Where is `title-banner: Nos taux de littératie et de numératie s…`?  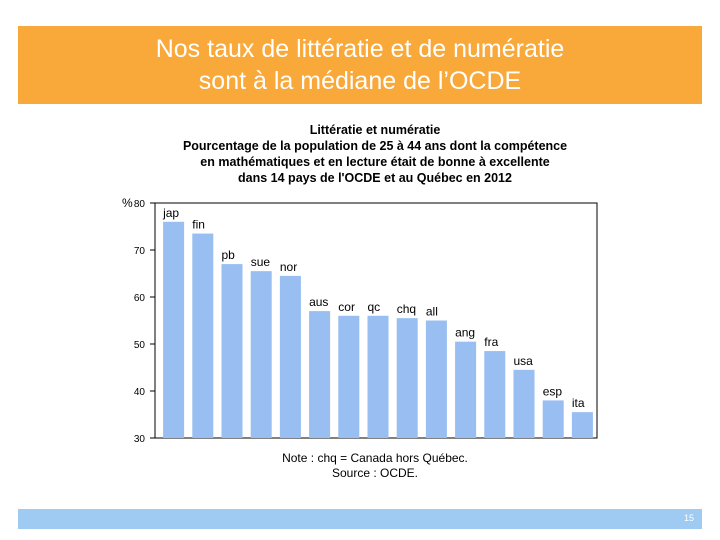 title-banner: Nos taux de littératie et de numératie s… is located at coordinates (360, 65).